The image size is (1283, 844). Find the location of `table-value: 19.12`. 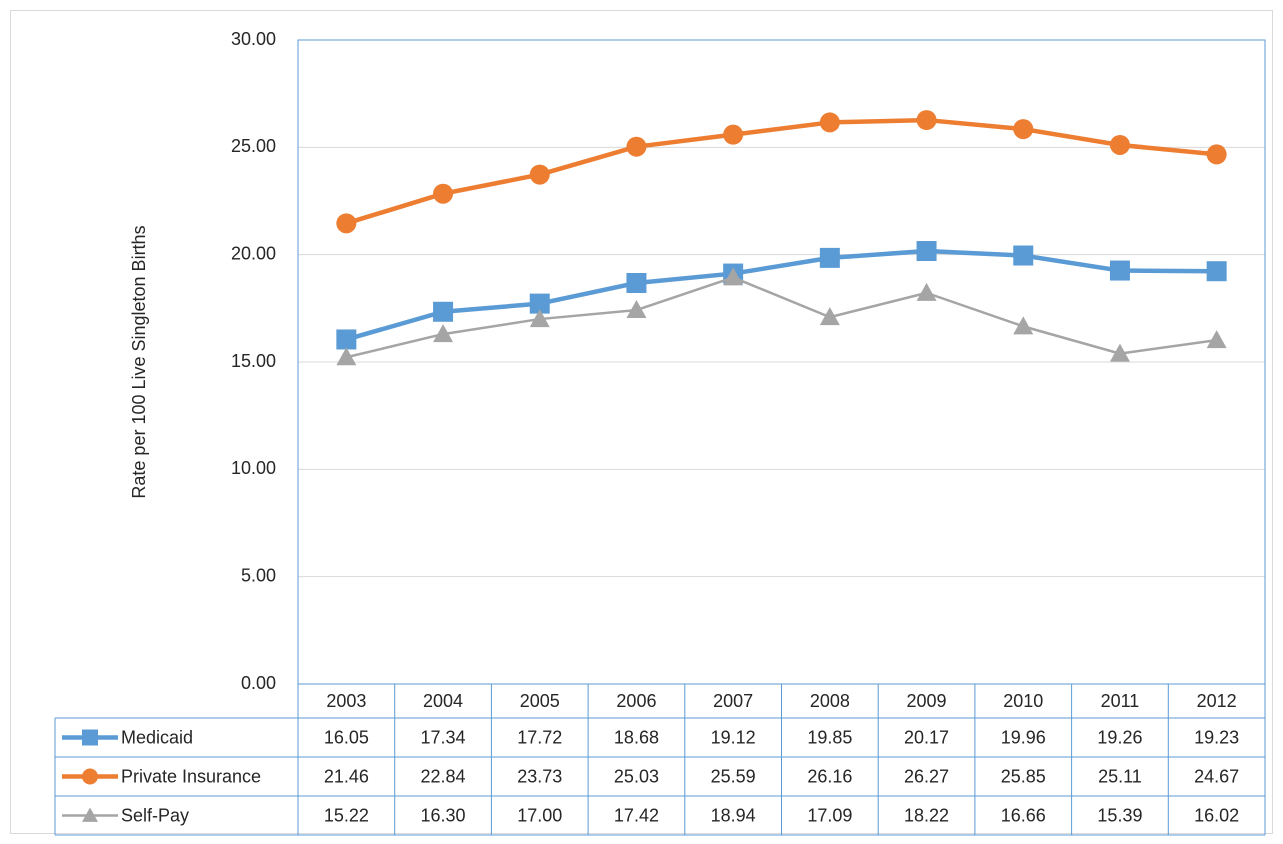

table-value: 19.12 is located at coordinates (733, 737).